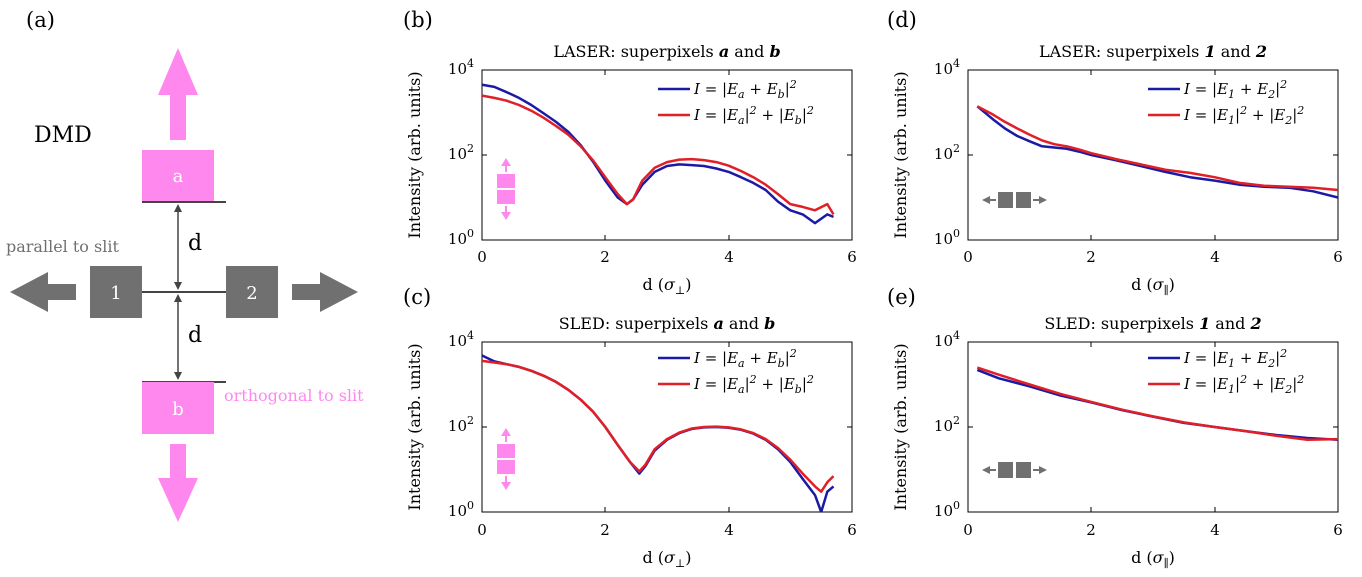 Image resolution: width=1362 pixels, height=577 pixels. What do you see at coordinates (1014, 470) in the screenshot?
I see `chart-e-horizontal-pair-icon` at bounding box center [1014, 470].